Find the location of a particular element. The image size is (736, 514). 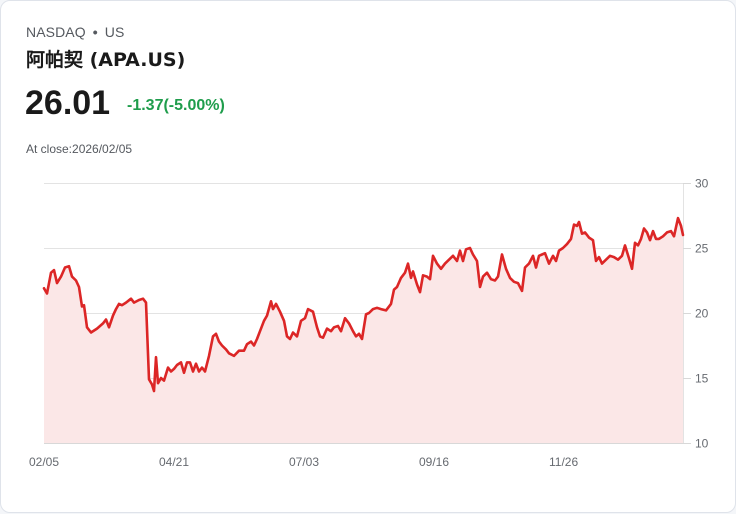

y-tick-label: 15 is located at coordinates (702, 379).